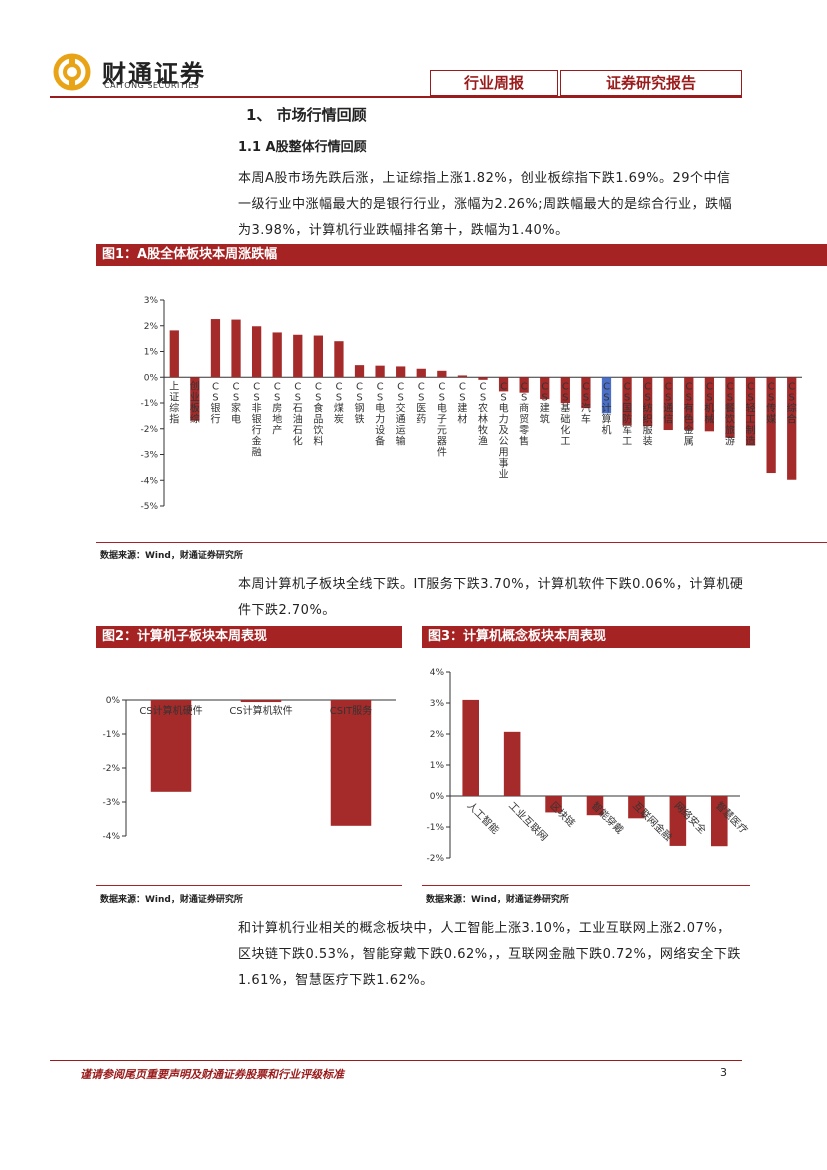 The width and height of the screenshot is (827, 1170). I want to click on tag-weekly: 行业周报, so click(494, 83).